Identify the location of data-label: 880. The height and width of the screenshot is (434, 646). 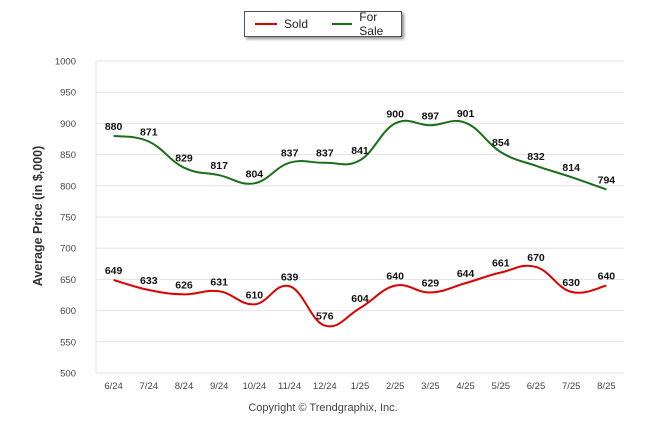
(114, 127).